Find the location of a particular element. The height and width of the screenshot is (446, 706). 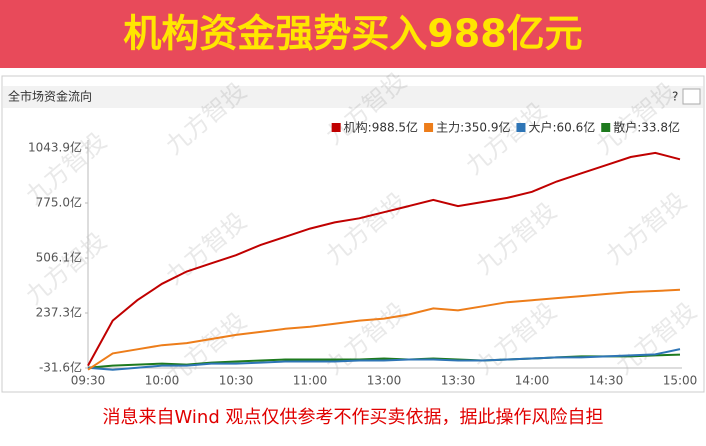

y-tick-label: -31.6亿 is located at coordinates (60, 367).